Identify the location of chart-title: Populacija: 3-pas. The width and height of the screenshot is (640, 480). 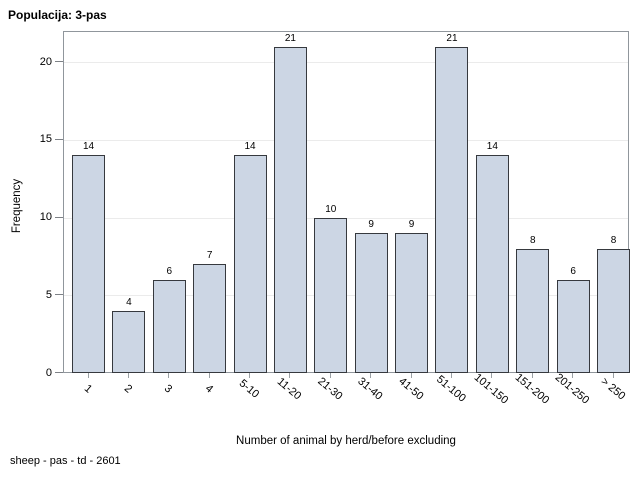
(57, 15).